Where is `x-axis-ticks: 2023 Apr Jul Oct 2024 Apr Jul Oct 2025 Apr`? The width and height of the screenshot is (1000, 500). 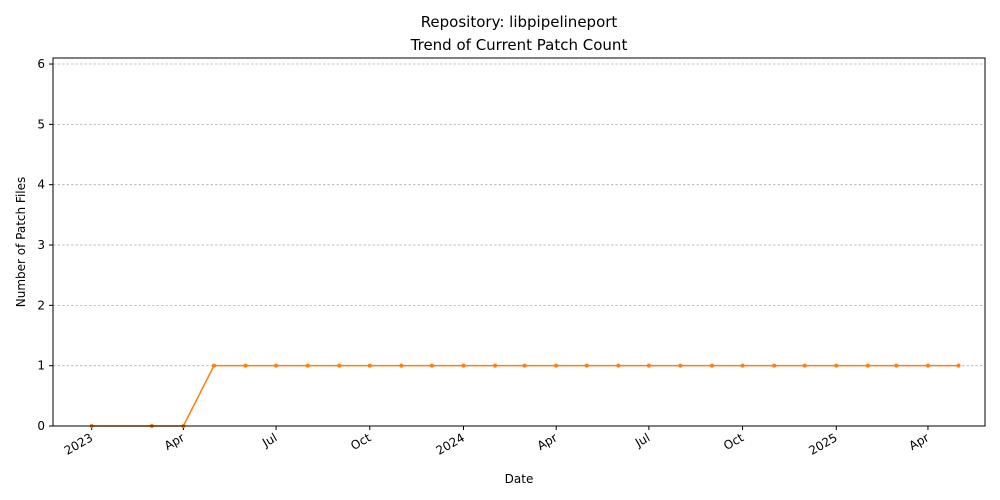
x-axis-ticks: 2023 Apr Jul Oct 2024 Apr Jul Oct 2025 Apr is located at coordinates (497, 442).